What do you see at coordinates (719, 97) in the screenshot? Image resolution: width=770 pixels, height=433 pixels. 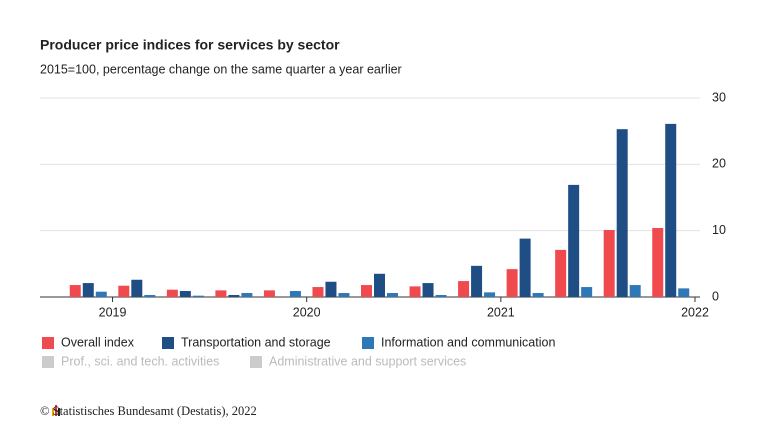 I see `y-tick-label: 30` at bounding box center [719, 97].